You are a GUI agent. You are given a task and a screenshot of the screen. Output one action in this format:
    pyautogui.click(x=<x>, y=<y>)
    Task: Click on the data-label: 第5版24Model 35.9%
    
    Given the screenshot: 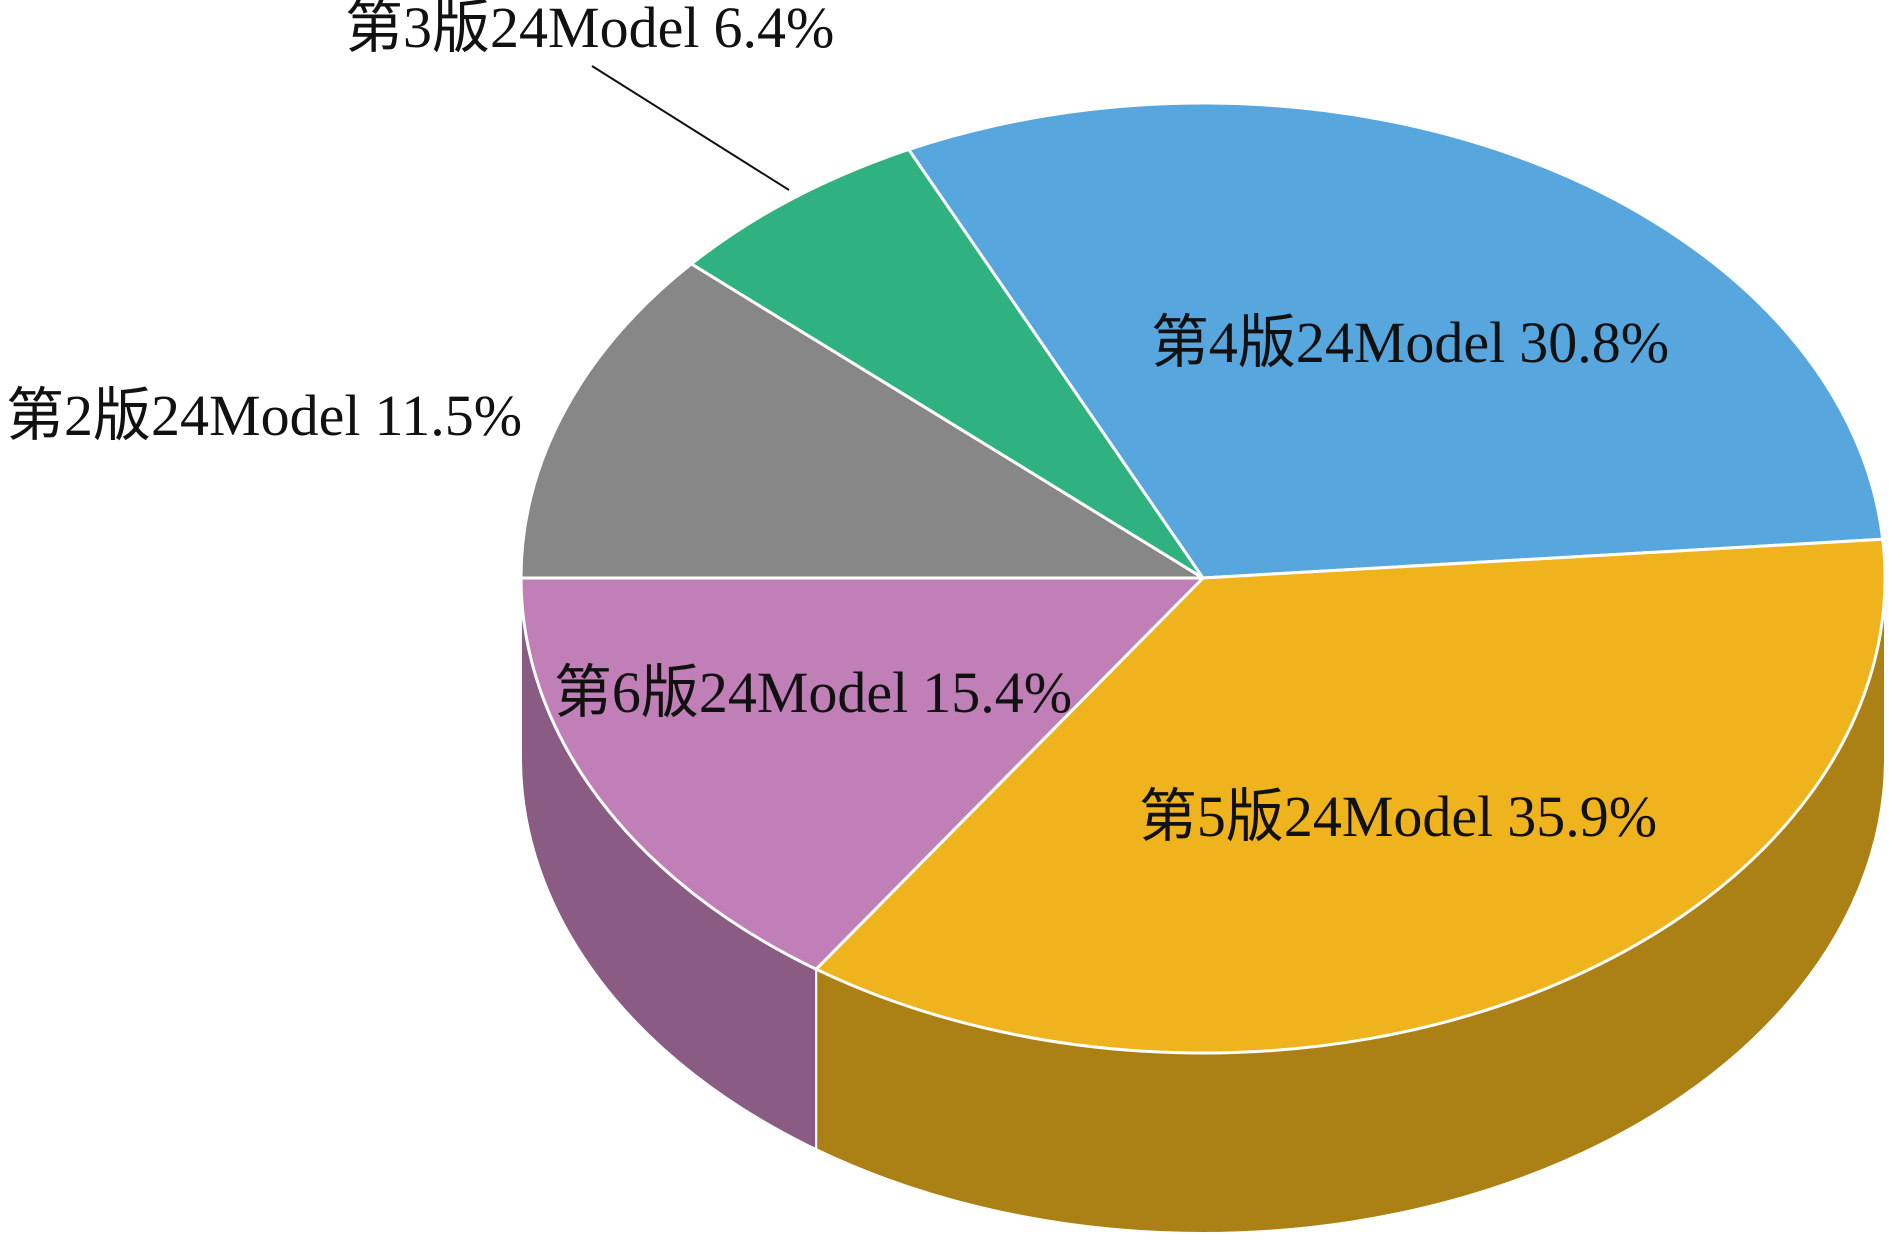 What is the action you would take?
    pyautogui.click(x=1398, y=816)
    